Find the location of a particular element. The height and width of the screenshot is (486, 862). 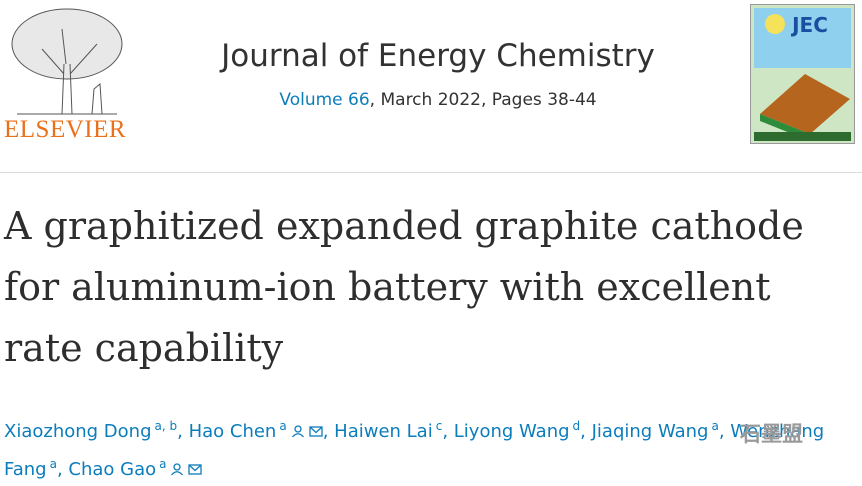

author-name: Hao Chen is located at coordinates (232, 431).